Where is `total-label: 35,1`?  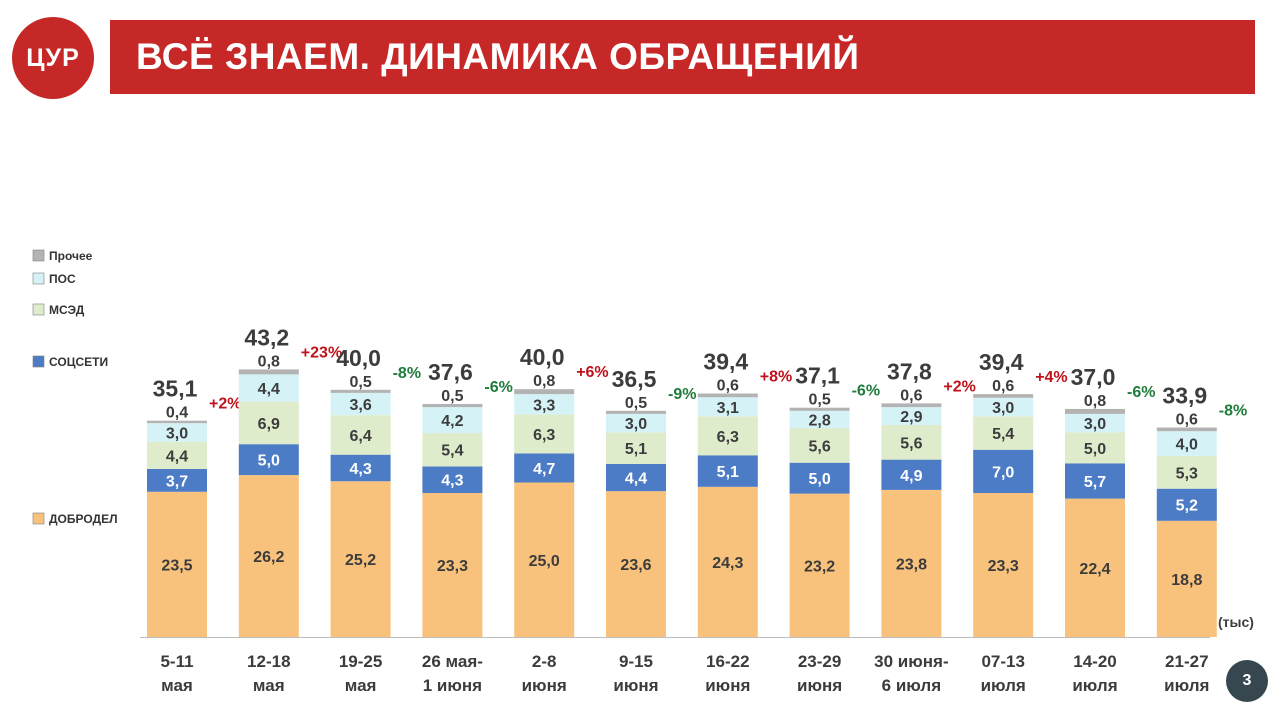 total-label: 35,1 is located at coordinates (175, 389).